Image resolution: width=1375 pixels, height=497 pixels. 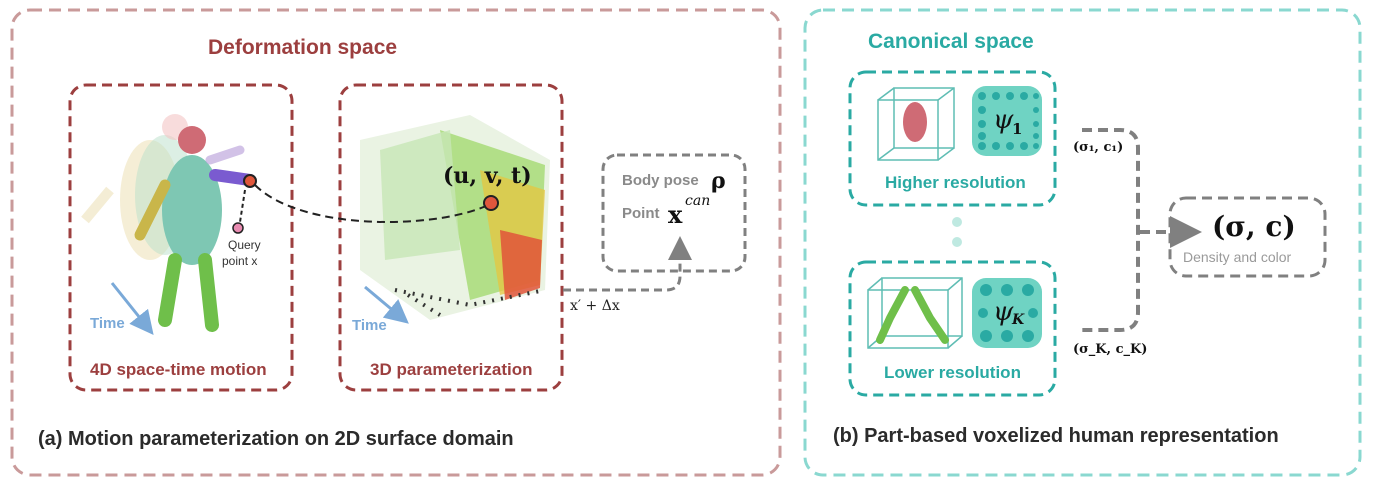 I want to click on psi-bottom-subscript: K, so click(x=1018, y=320).